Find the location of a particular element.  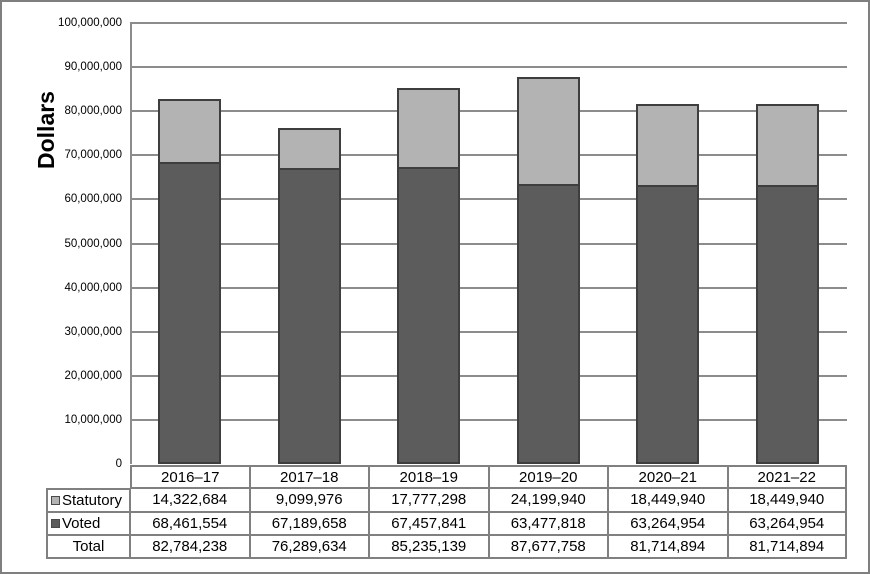

table-corner-blank is located at coordinates (88, 476).